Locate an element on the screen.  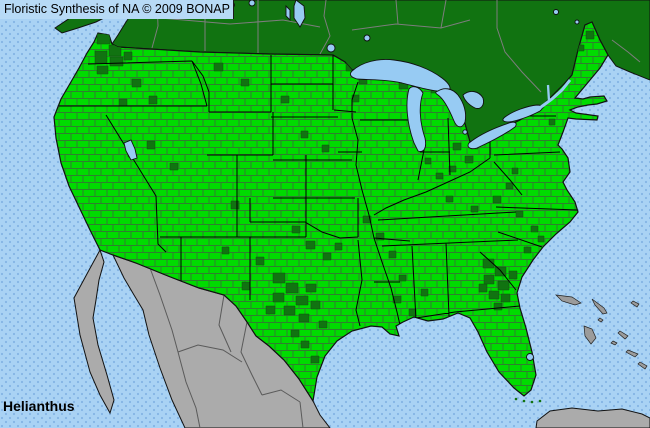
cuba-region is located at coordinates (592, 417).